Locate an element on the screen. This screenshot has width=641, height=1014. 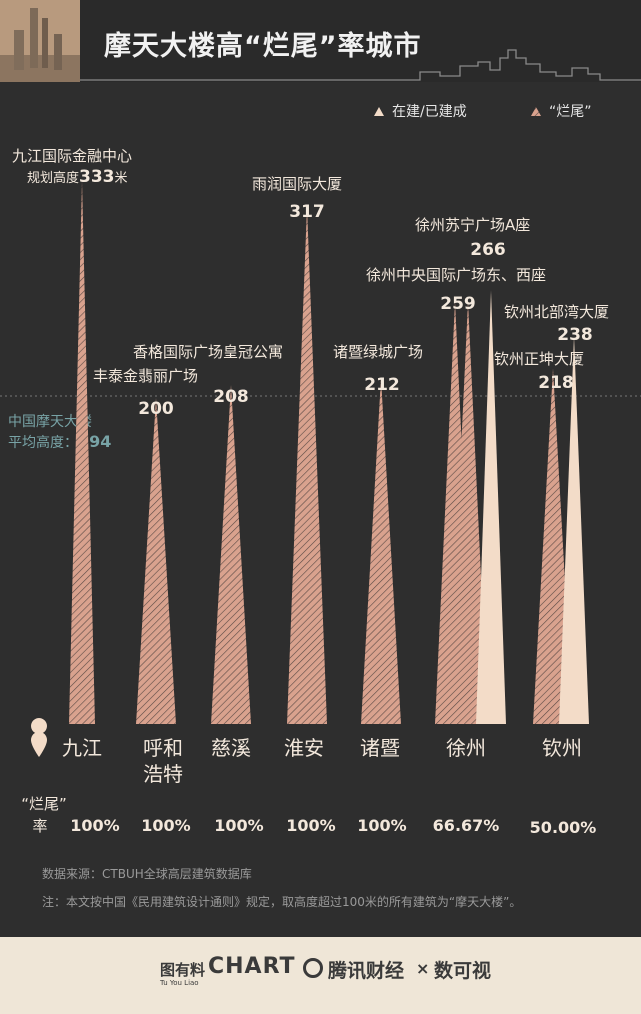
label-zhuji-height: 212 is located at coordinates (382, 385).